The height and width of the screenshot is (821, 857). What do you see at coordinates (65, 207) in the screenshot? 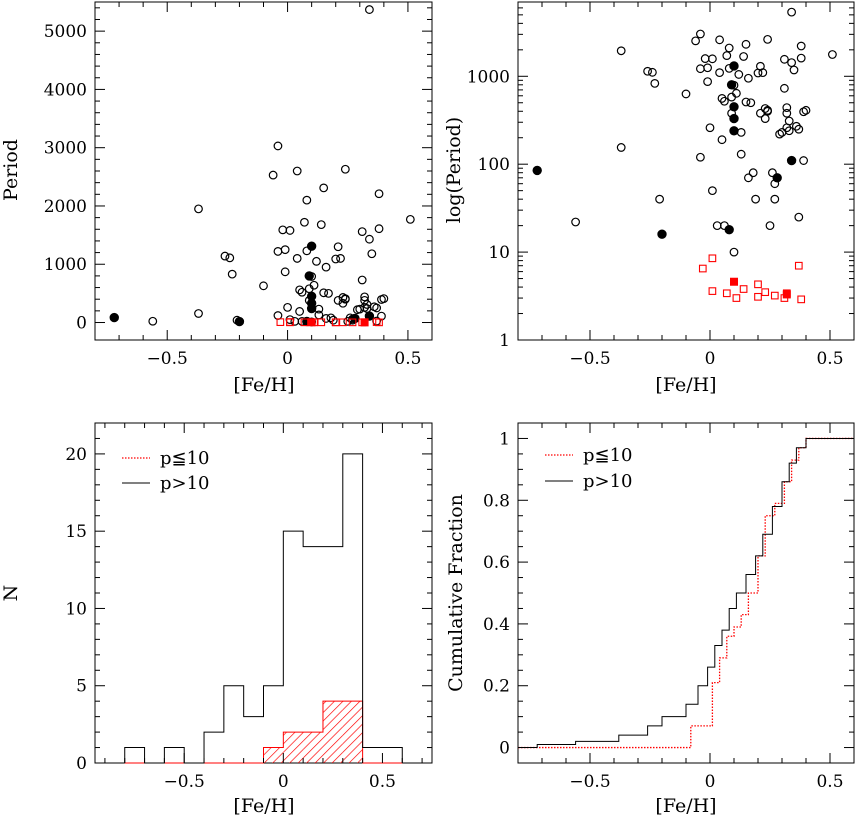
I see `y-tick-label: 2000` at bounding box center [65, 207].